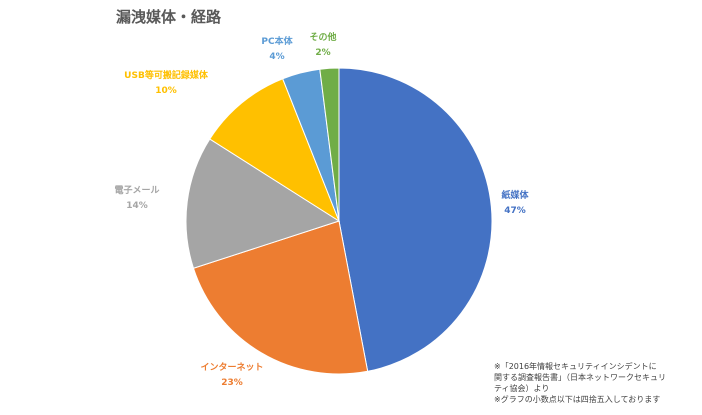 The height and width of the screenshot is (415, 702). What do you see at coordinates (276, 57) in the screenshot?
I see `slice-value-label-4: 4%` at bounding box center [276, 57].